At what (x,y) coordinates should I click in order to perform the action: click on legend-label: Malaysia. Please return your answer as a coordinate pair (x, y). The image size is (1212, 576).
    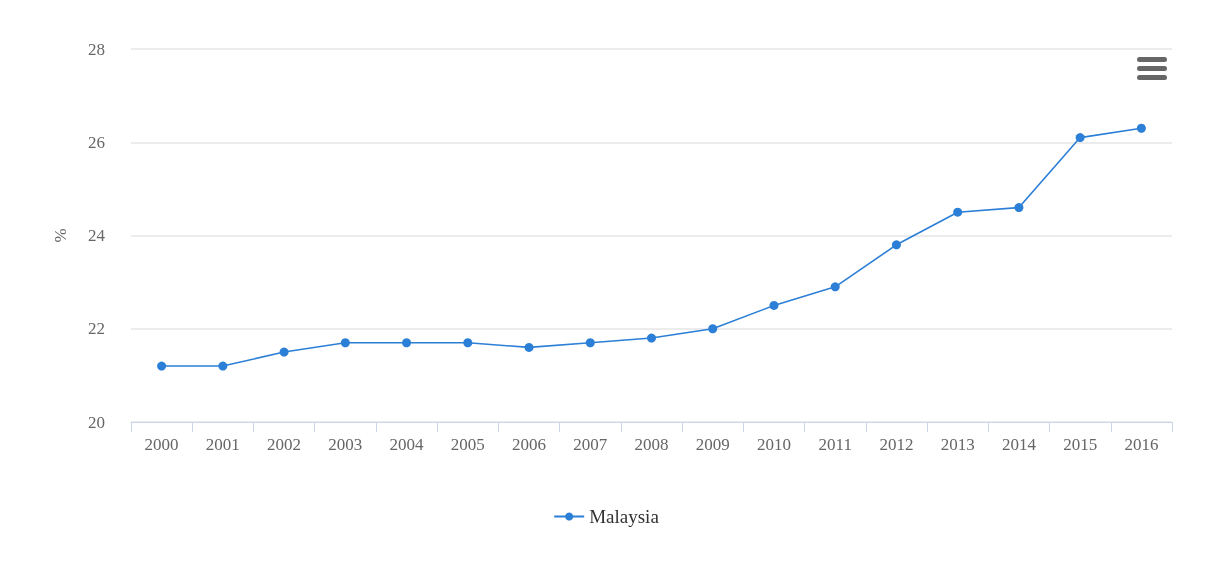
    Looking at the image, I should click on (624, 516).